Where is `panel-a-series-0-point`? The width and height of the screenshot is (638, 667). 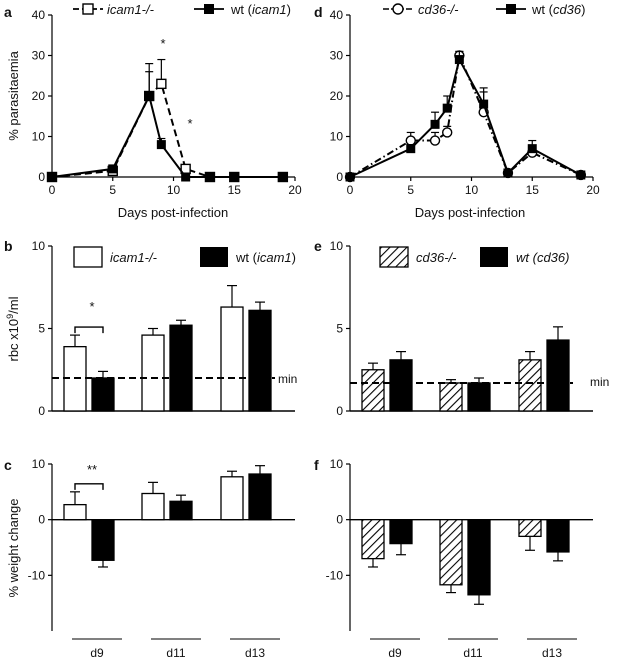 panel-a-series-0-point is located at coordinates (161, 84).